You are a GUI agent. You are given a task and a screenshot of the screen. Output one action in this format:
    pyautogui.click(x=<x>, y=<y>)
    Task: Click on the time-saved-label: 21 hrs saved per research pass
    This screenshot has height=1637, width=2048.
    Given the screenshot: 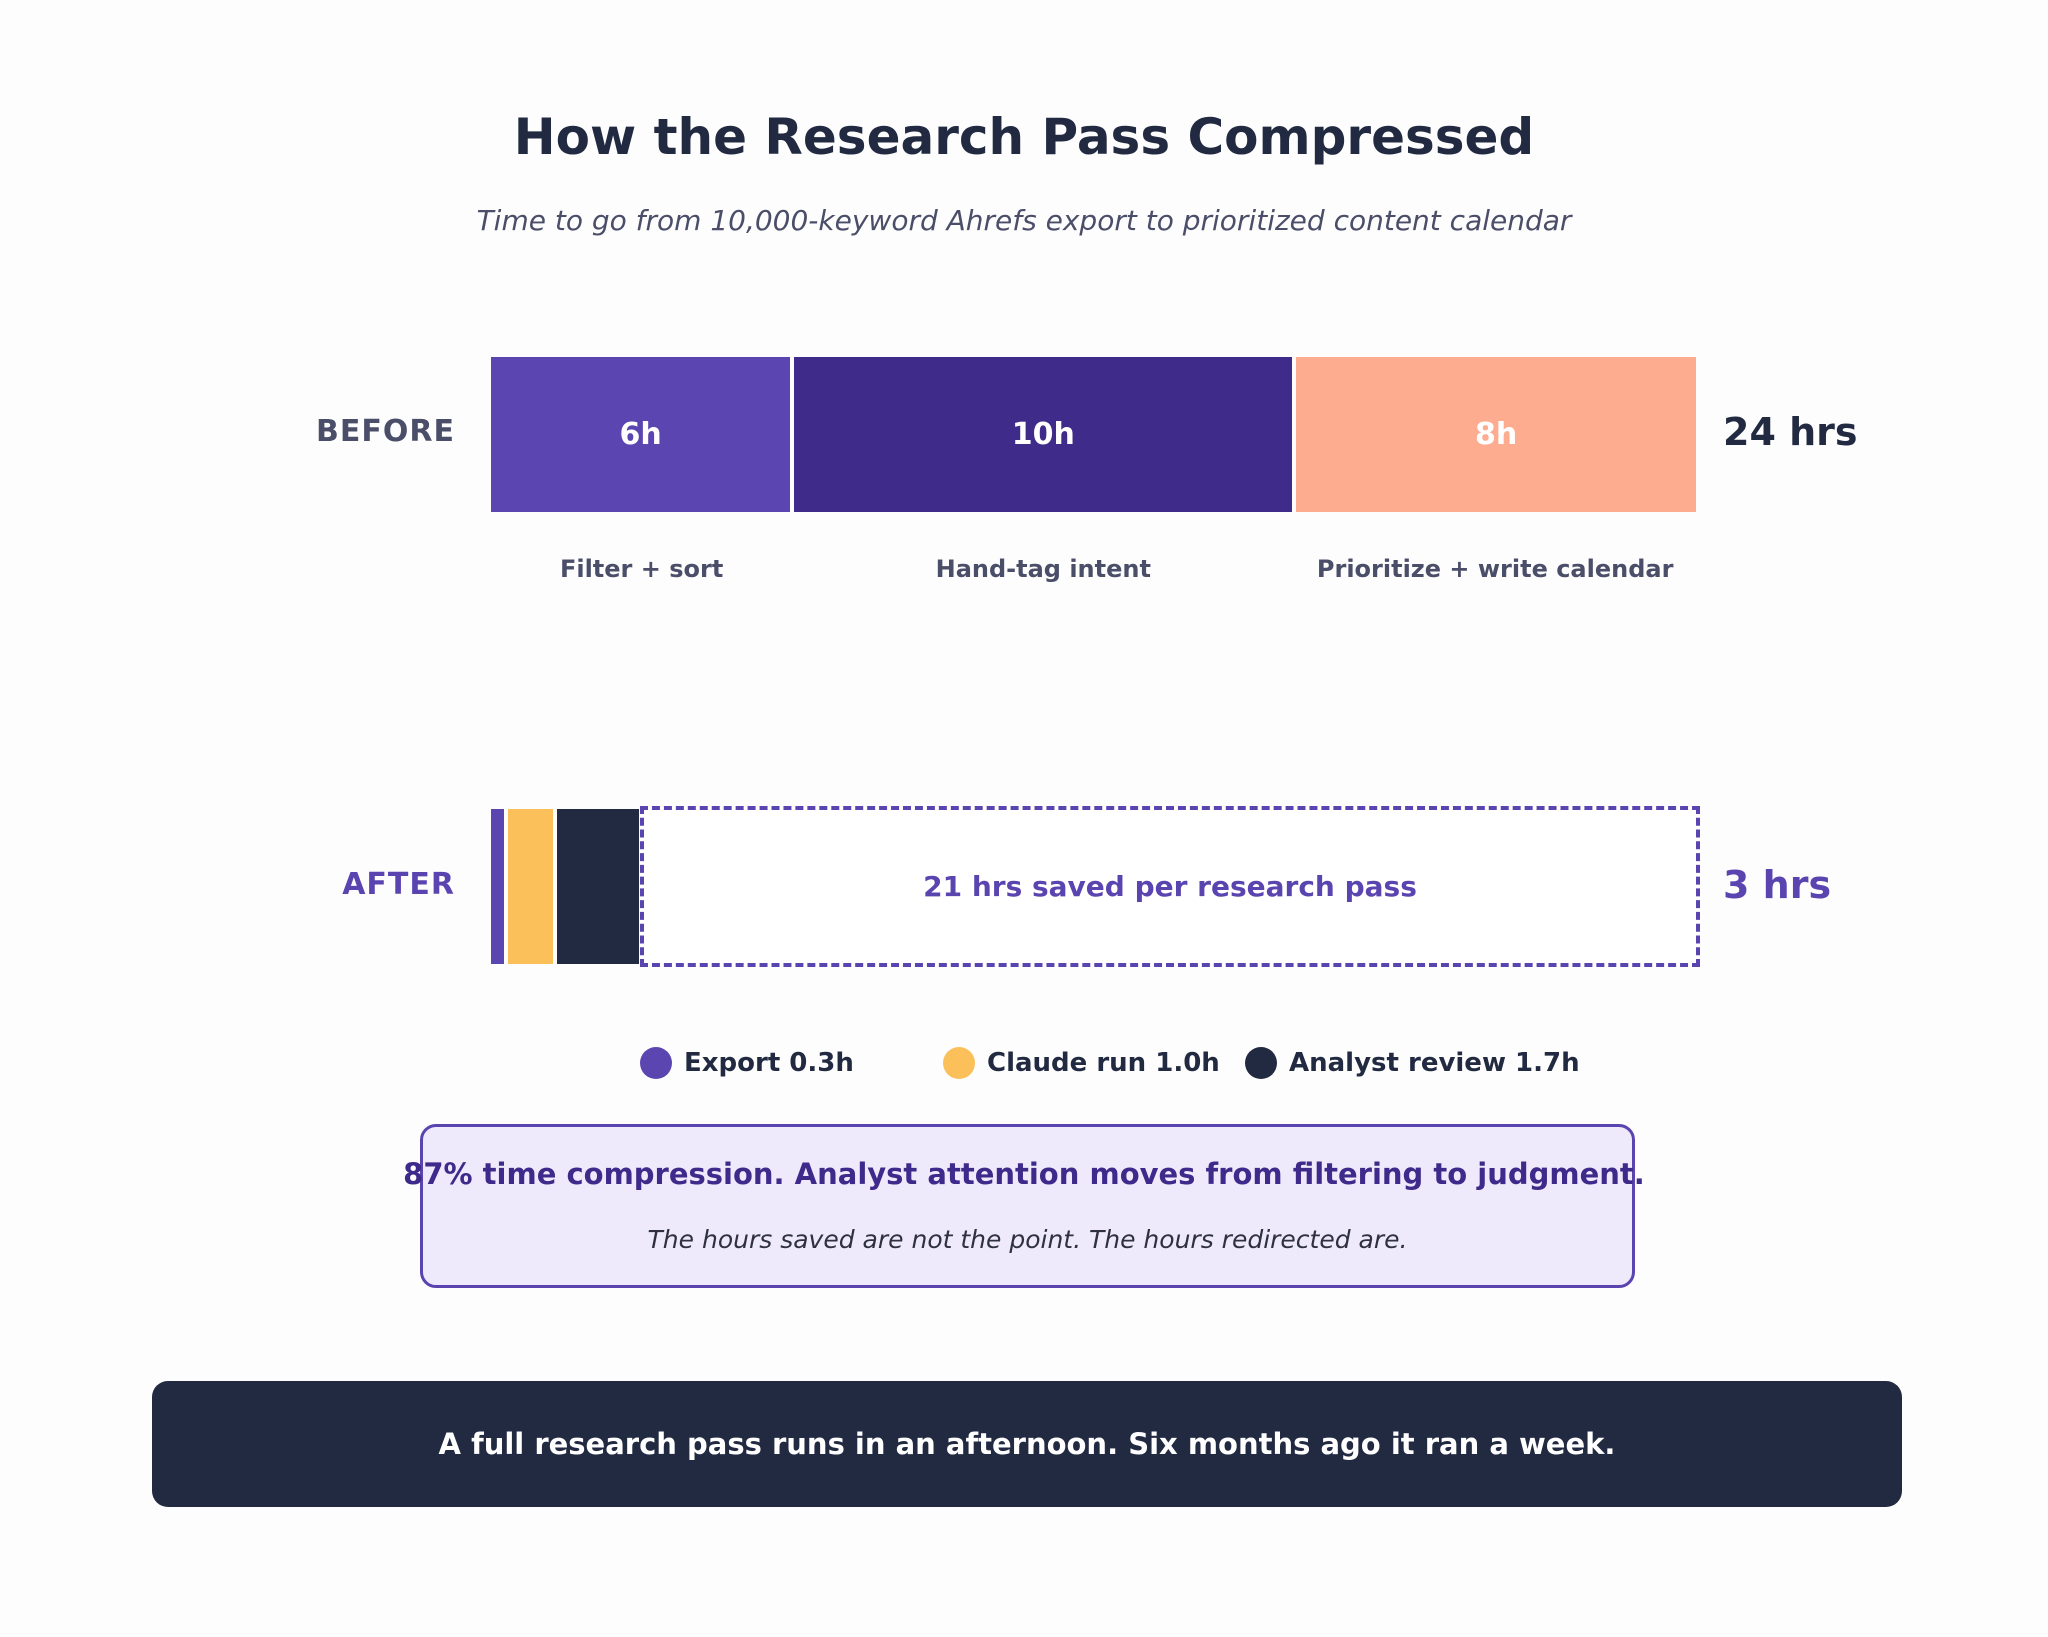 What is the action you would take?
    pyautogui.click(x=1170, y=886)
    